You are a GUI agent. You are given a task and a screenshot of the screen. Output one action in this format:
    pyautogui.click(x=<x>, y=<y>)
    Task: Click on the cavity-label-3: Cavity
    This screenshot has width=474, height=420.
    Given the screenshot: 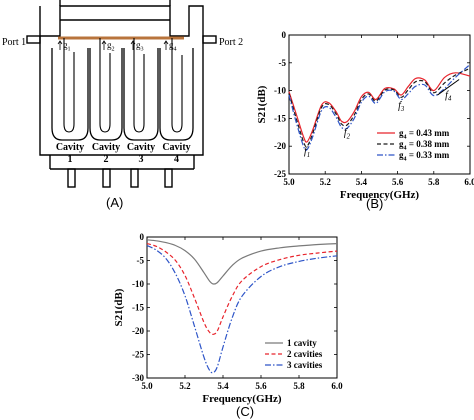 What is the action you would take?
    pyautogui.click(x=141, y=147)
    